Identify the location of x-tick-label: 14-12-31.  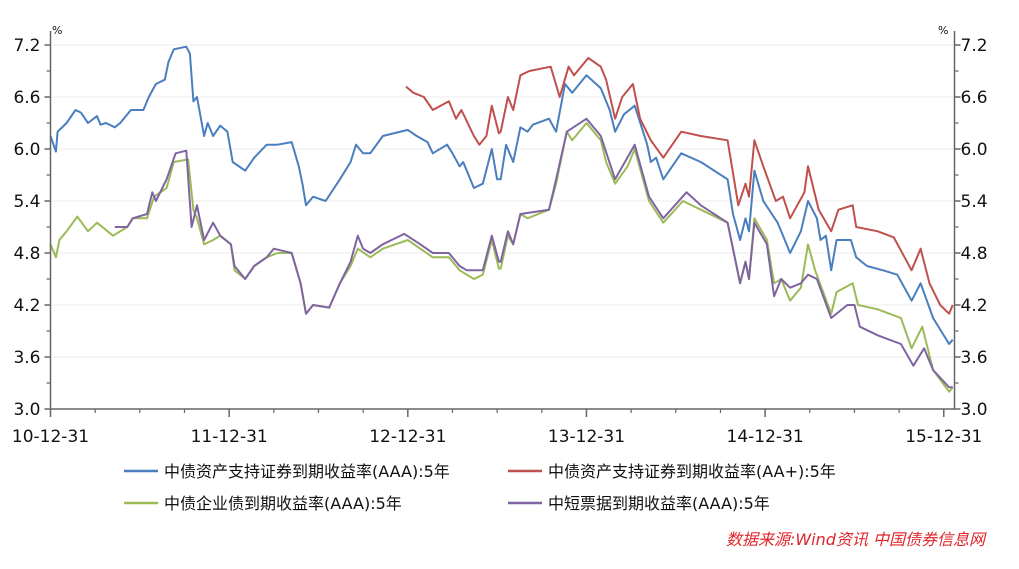
(765, 437).